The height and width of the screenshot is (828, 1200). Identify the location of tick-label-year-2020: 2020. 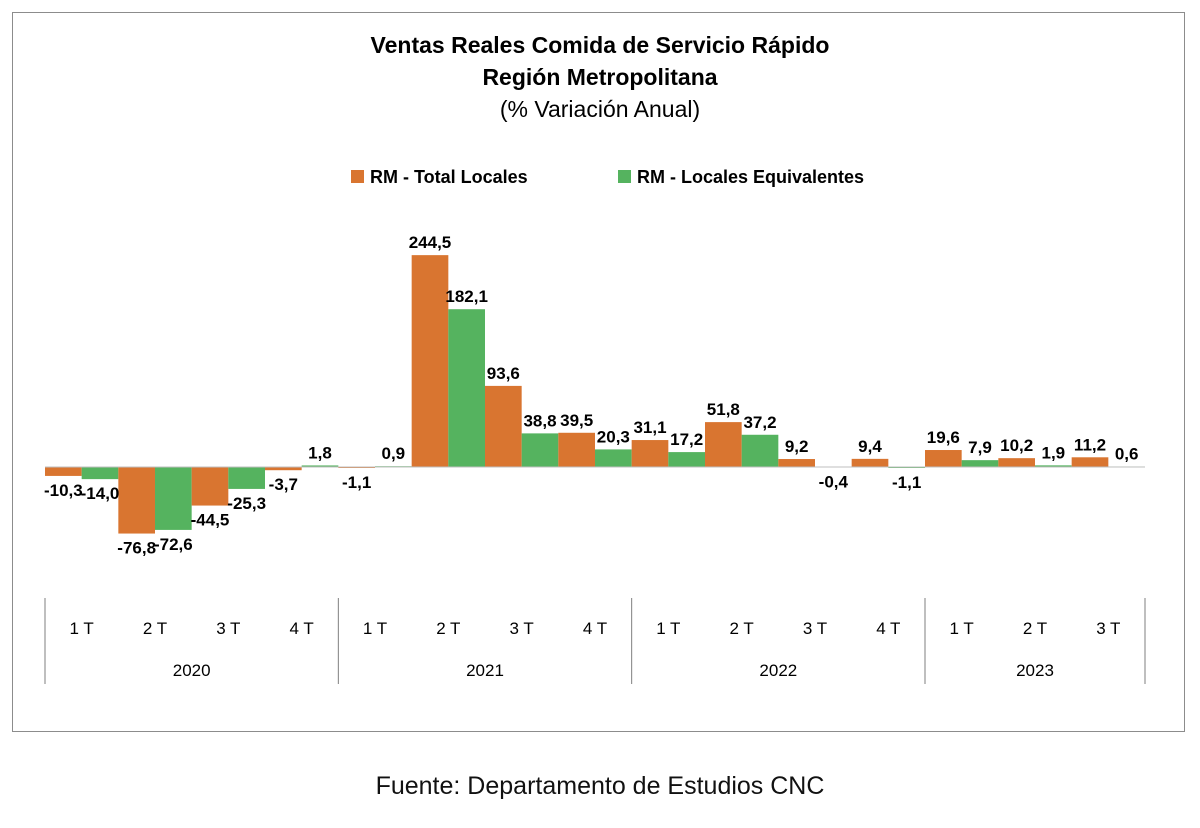
(192, 670).